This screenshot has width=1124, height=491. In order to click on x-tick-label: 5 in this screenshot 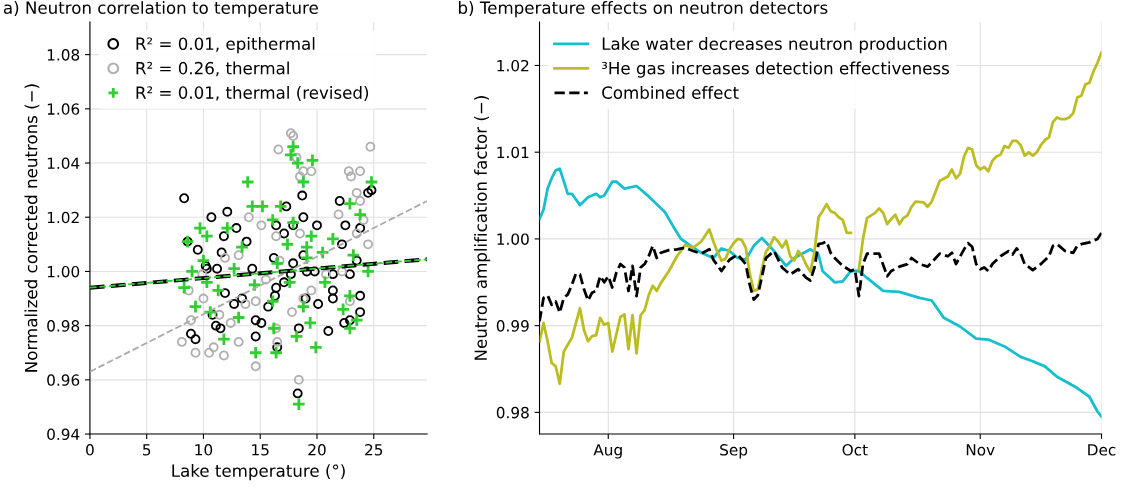, I will do `click(147, 450)`.